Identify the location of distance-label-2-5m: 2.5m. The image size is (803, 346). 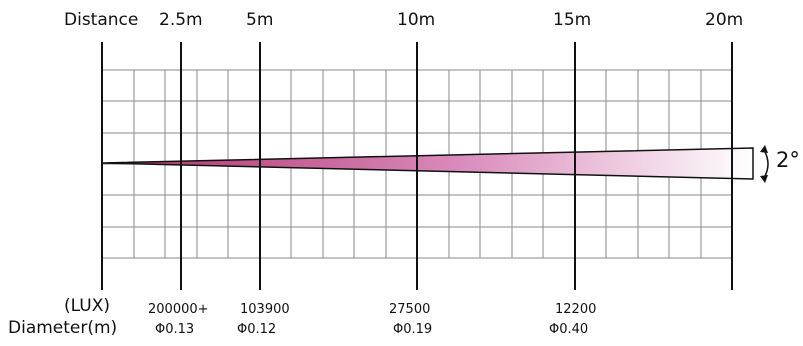
(181, 20).